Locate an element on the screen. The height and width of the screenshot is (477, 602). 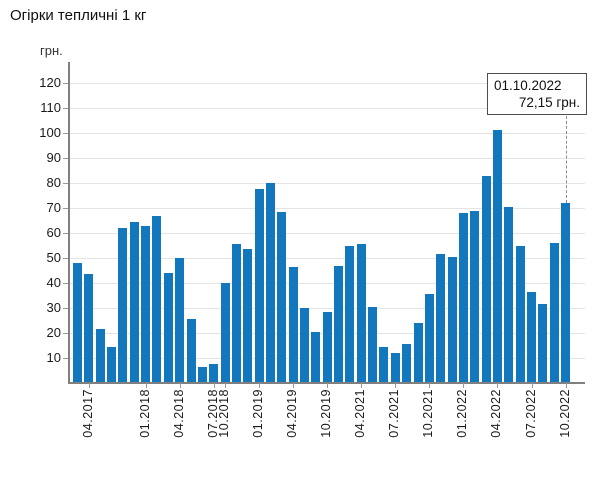
y-axis-tick-label: 120 is located at coordinates (50, 83).